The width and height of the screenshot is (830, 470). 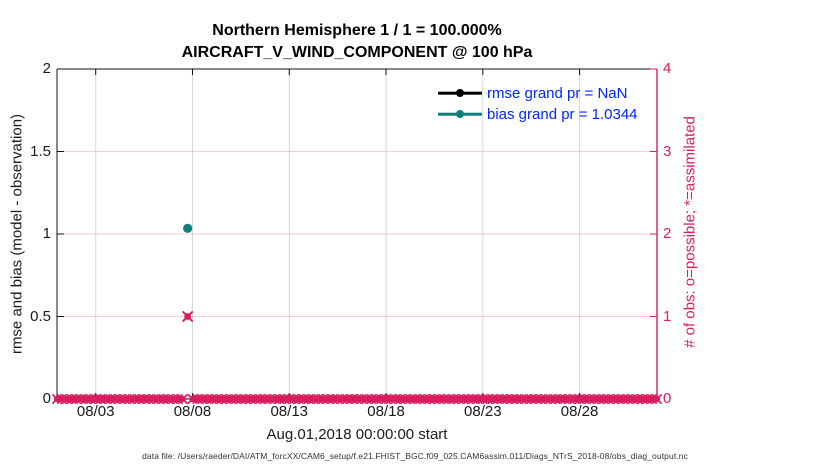 I want to click on bias-data-point, so click(x=188, y=228).